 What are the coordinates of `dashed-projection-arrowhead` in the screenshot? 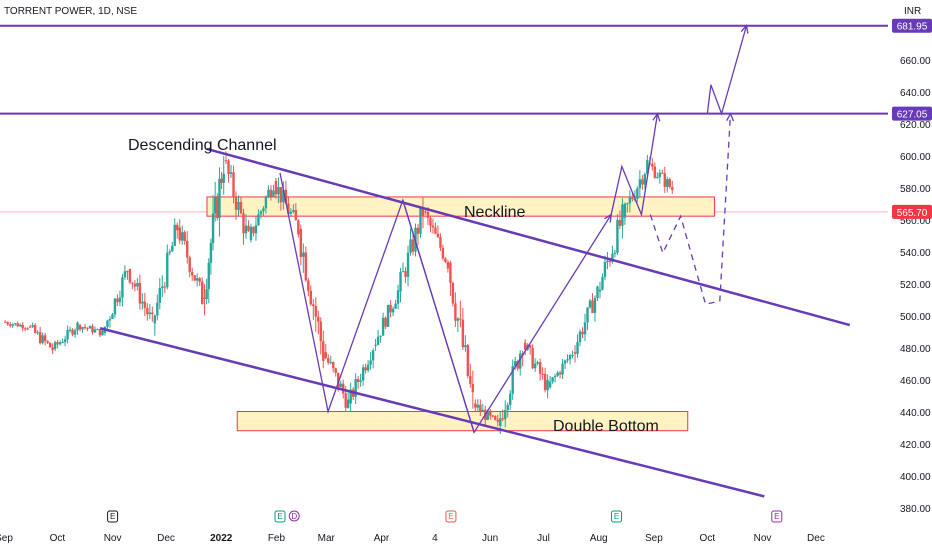 It's located at (730, 117).